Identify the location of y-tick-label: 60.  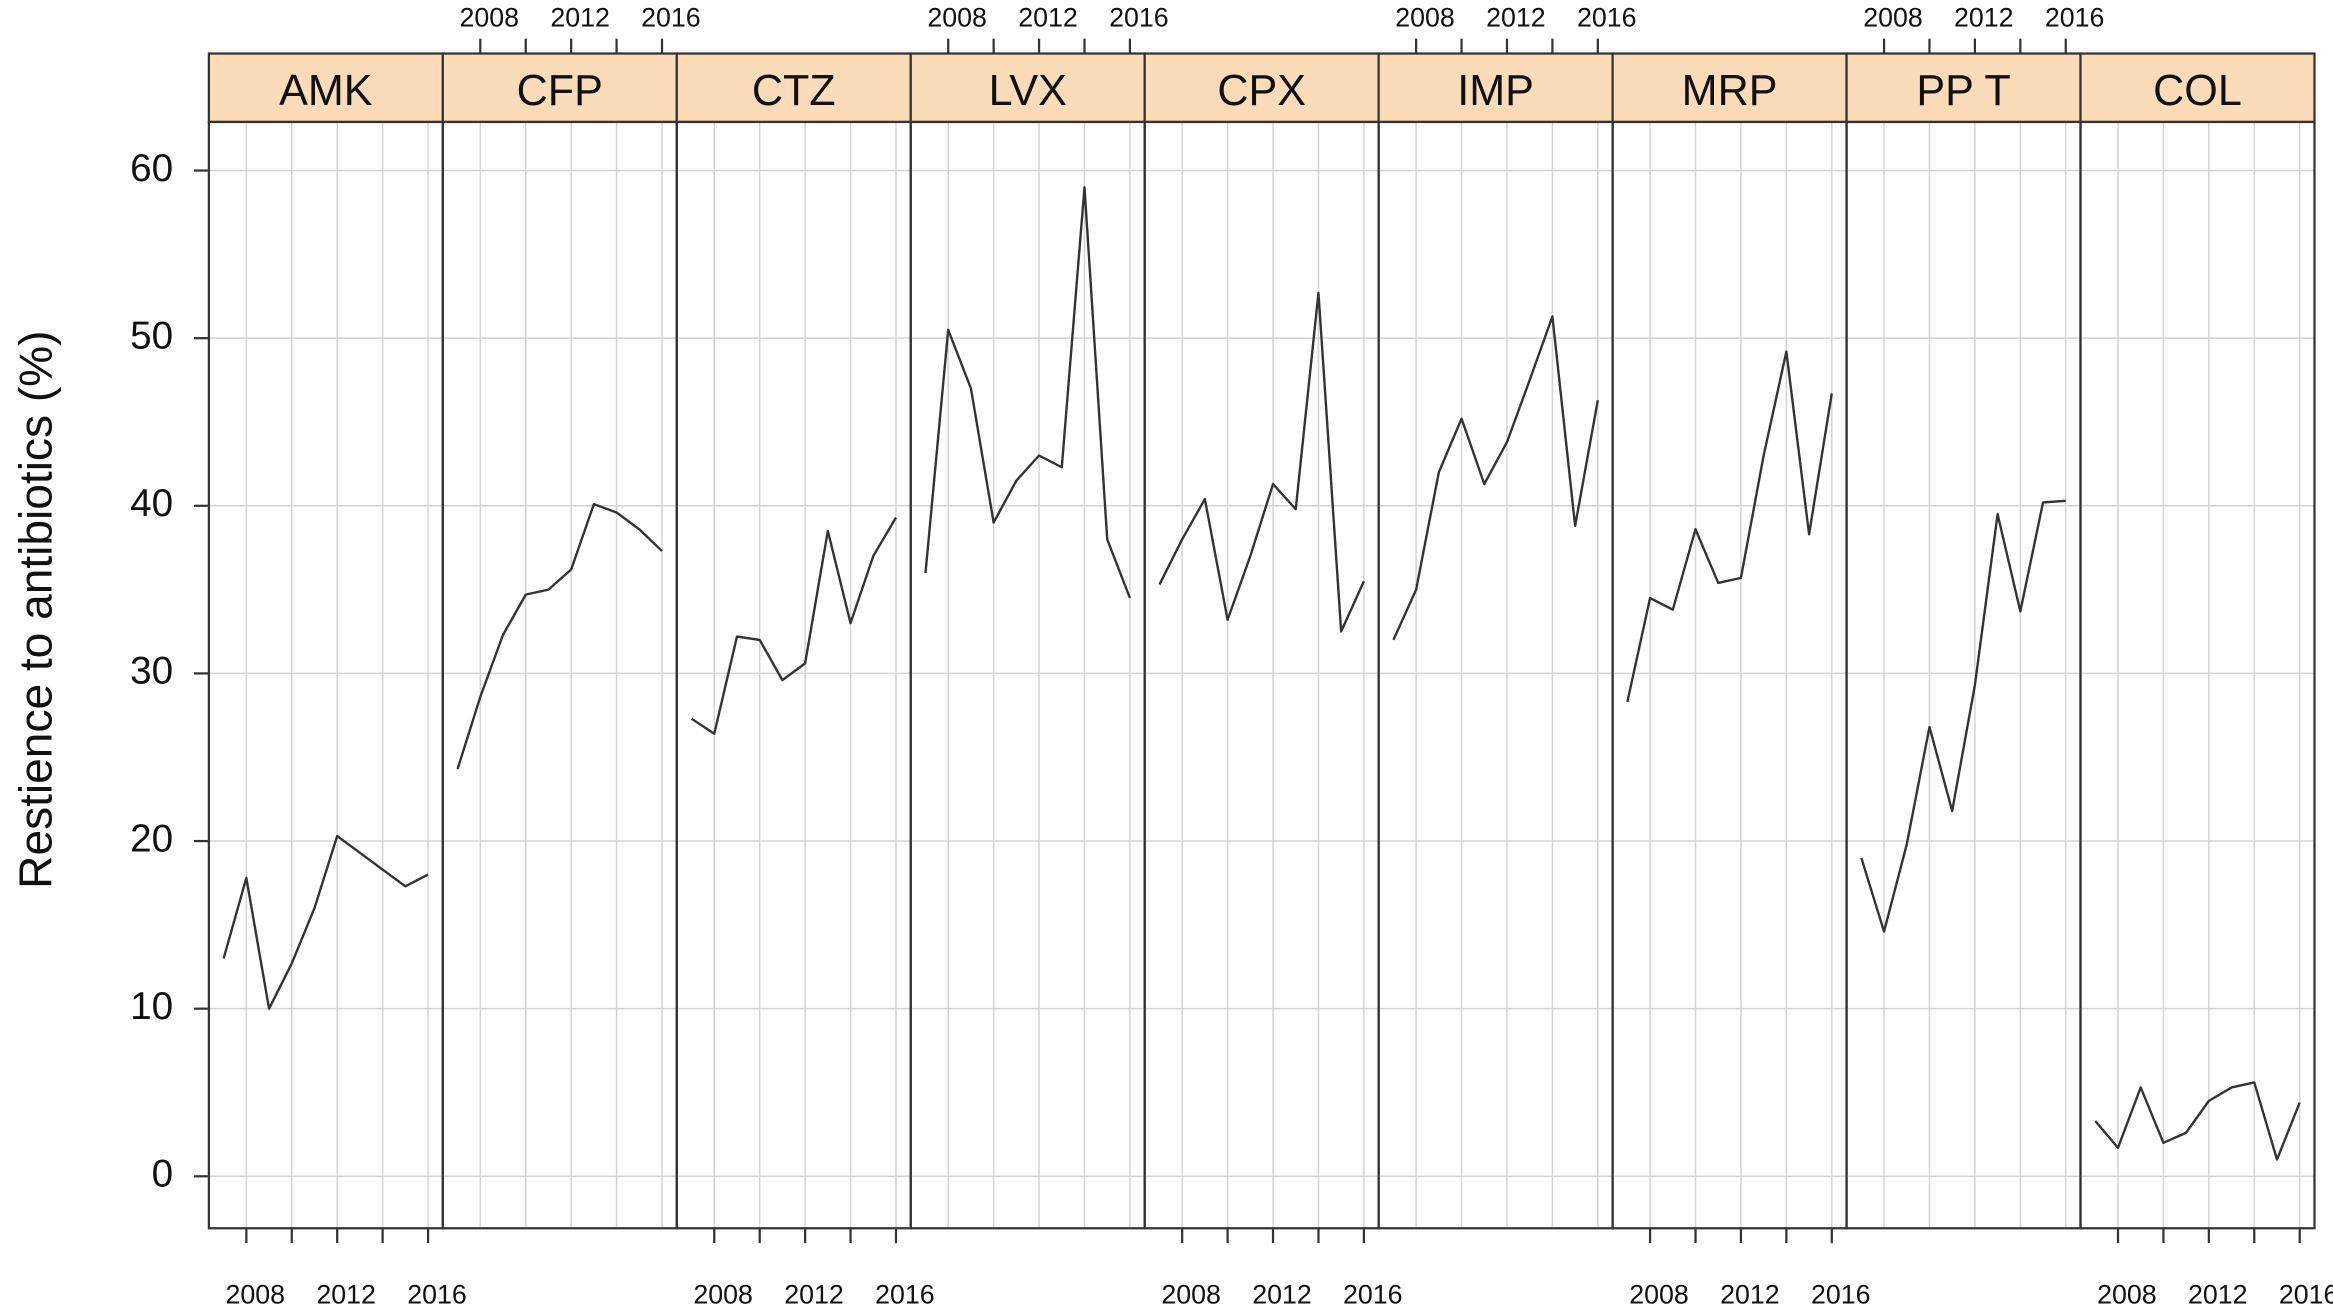
(151, 168).